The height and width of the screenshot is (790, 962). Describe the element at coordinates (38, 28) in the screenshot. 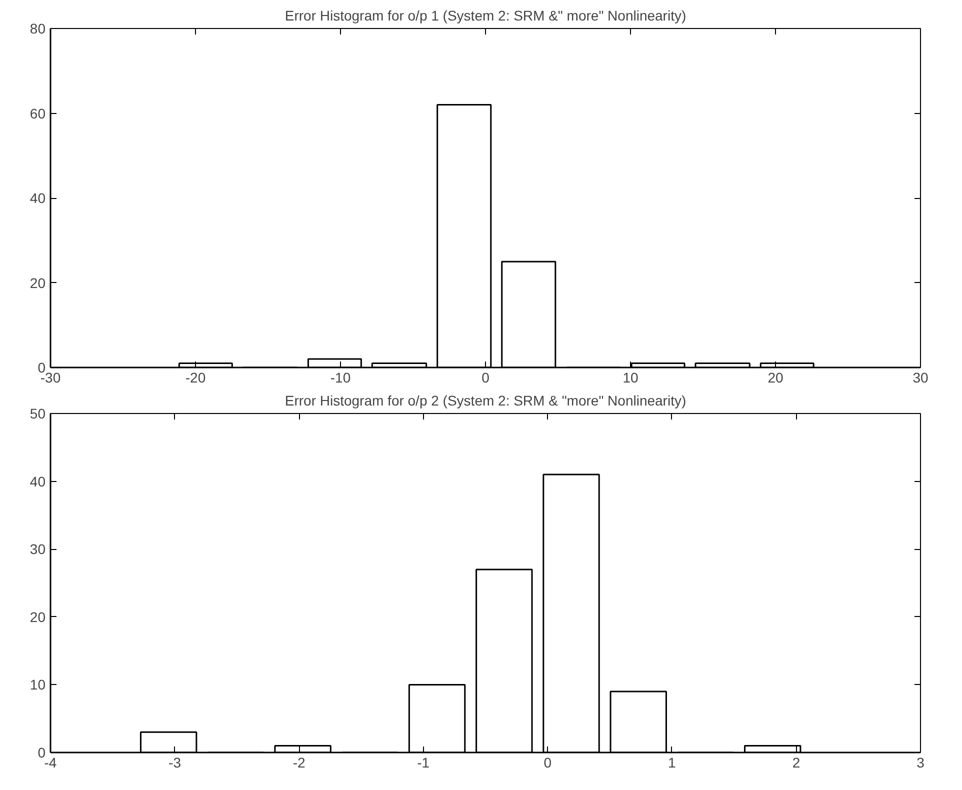

I see `y-tick-label: 80` at that location.